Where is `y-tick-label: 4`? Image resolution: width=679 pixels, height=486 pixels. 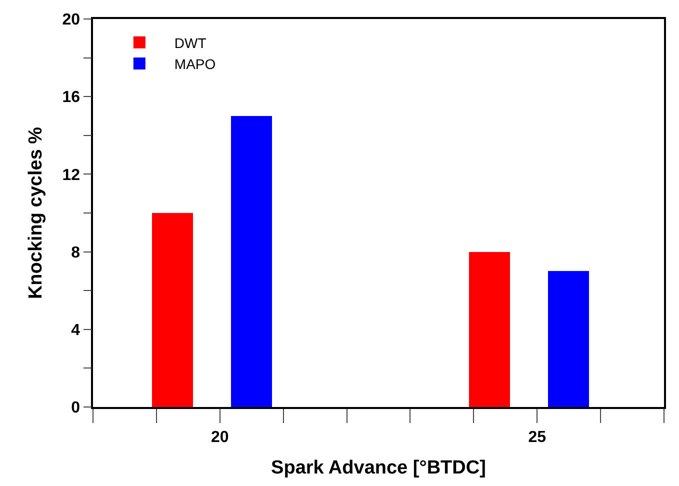
y-tick-label: 4 is located at coordinates (75, 330).